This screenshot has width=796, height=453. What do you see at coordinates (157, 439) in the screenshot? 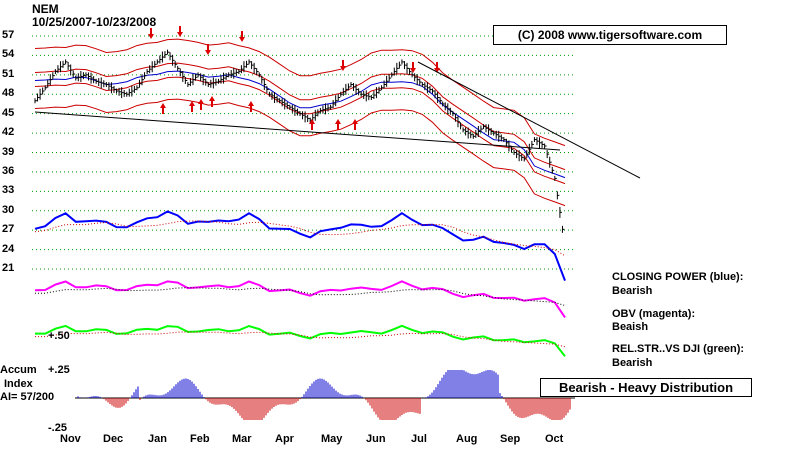
I see `month-label: Jan` at bounding box center [157, 439].